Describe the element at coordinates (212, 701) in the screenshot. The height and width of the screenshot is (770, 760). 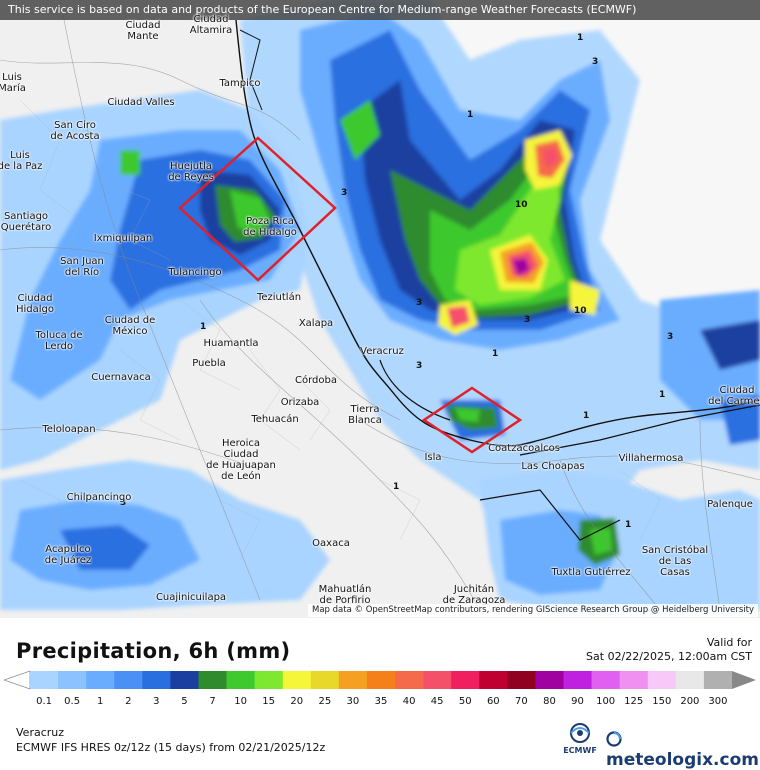
I see `legend-tick-label: 7` at that location.